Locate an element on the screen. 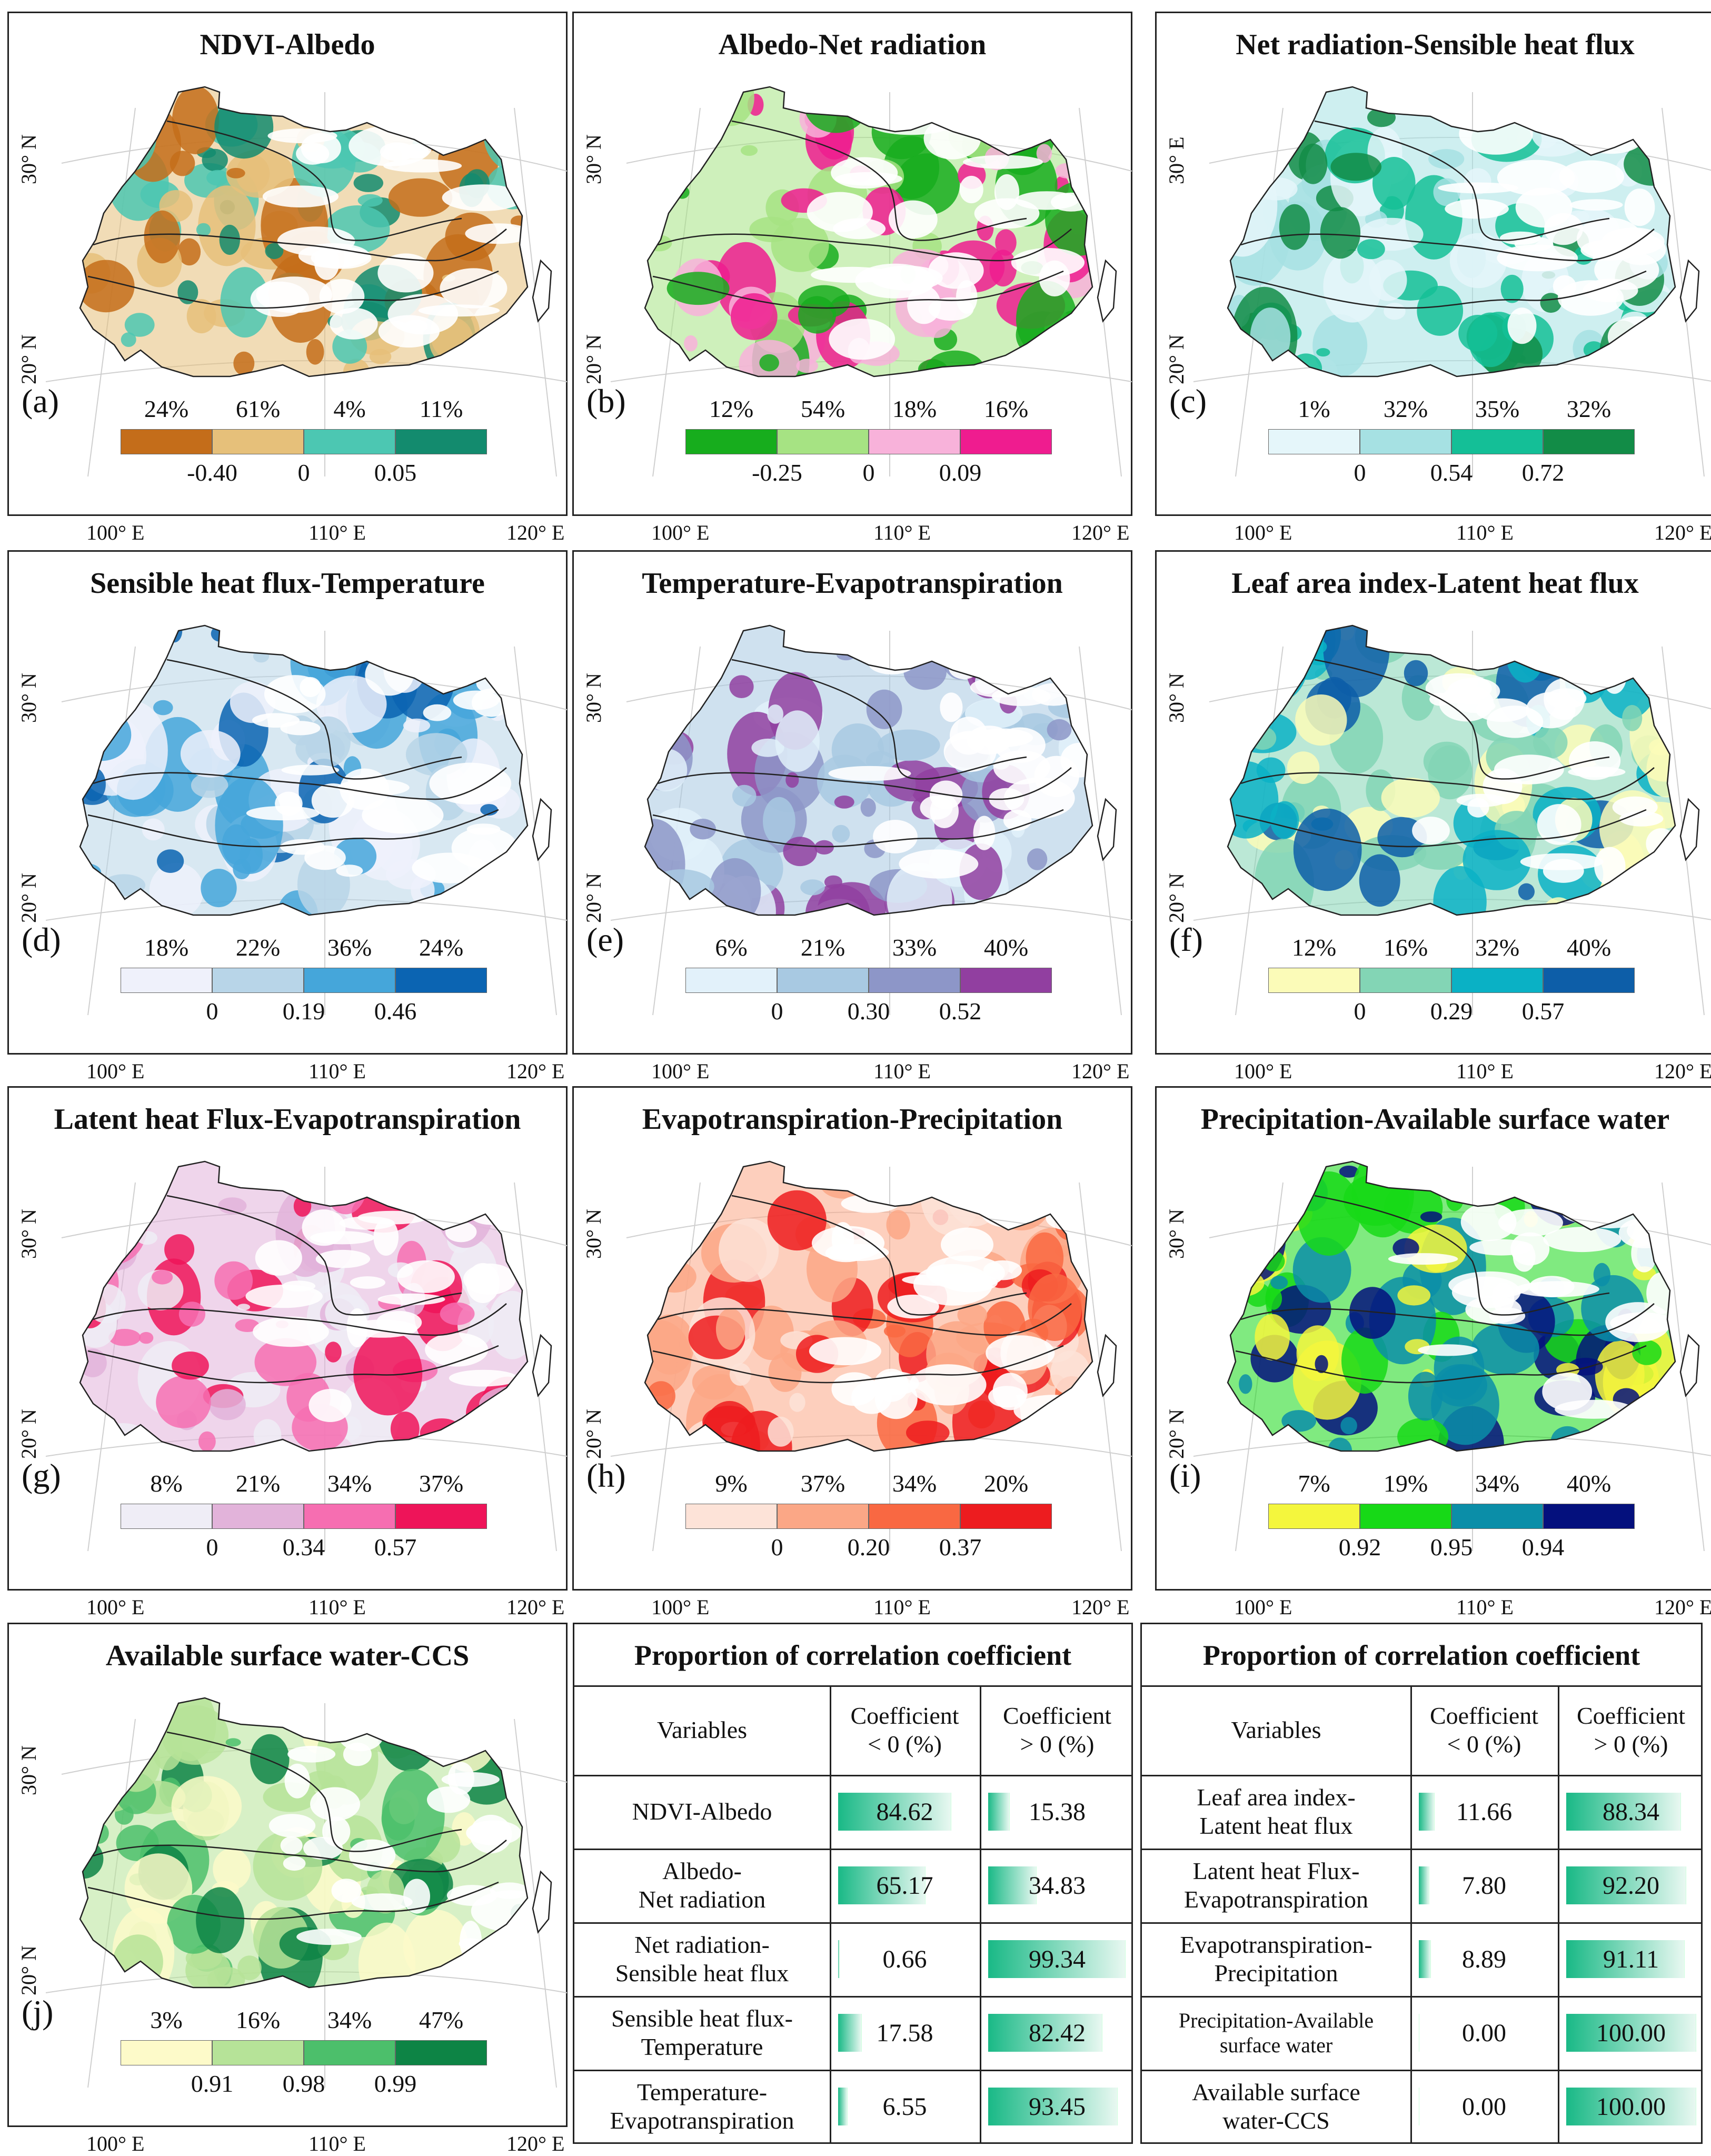 The width and height of the screenshot is (1711, 2156). table-title: Proportion of correlation coefficient is located at coordinates (853, 1655).